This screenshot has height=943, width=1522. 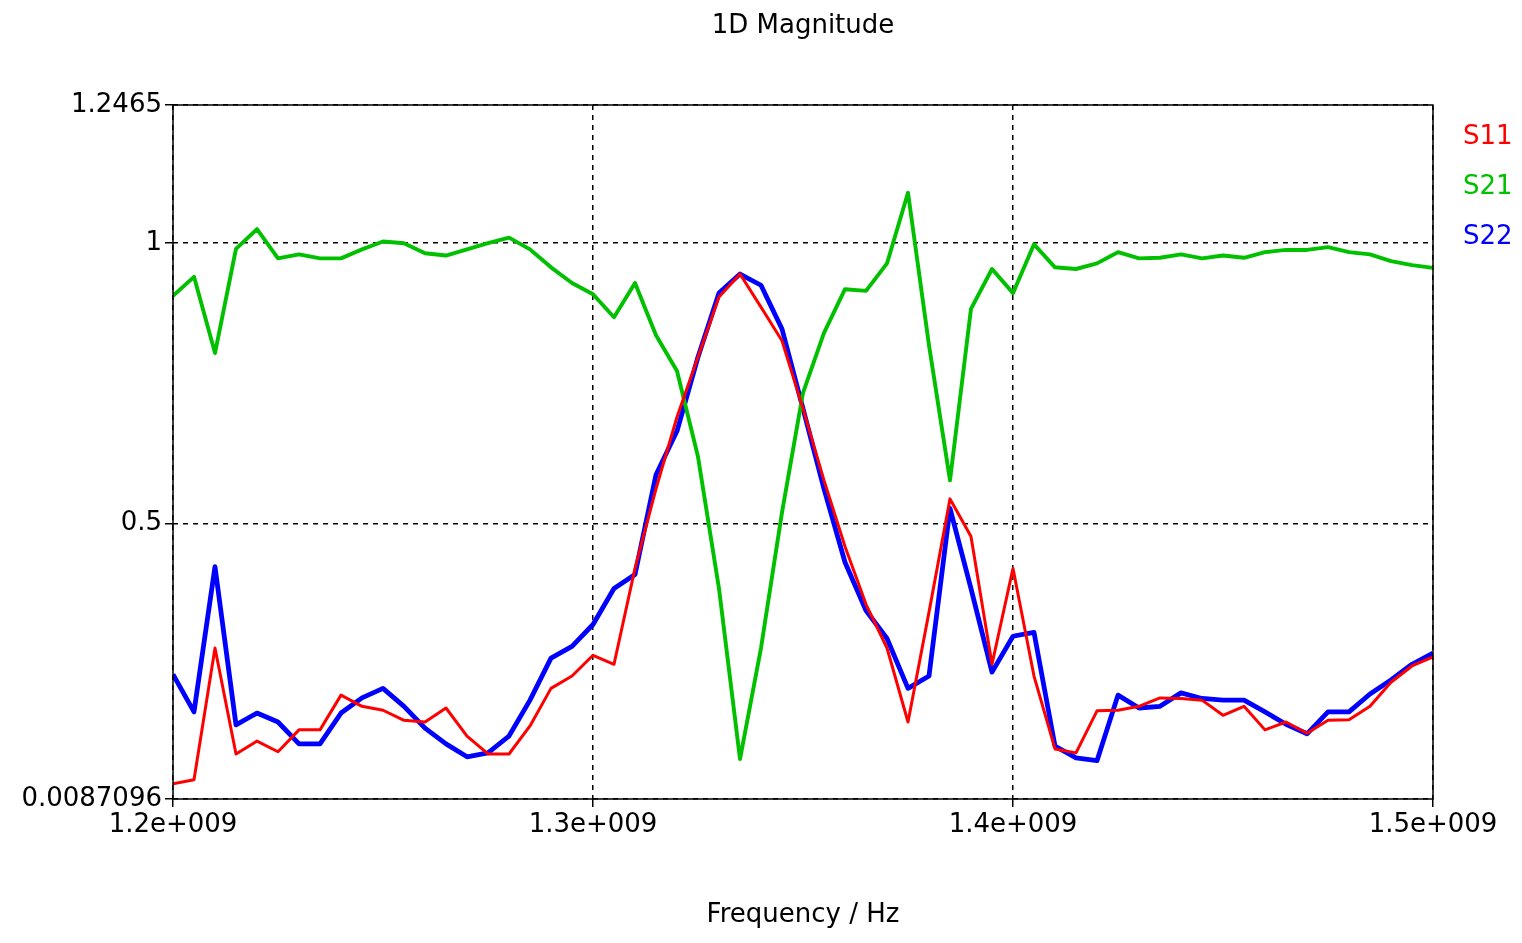 What do you see at coordinates (116, 102) in the screenshot?
I see `y-tick-label: 1.2465` at bounding box center [116, 102].